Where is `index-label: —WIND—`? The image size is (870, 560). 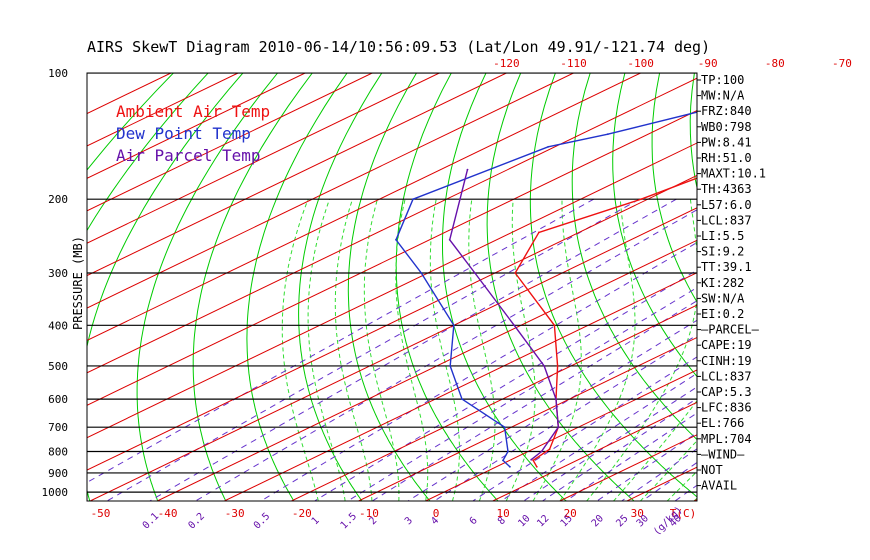
index-label: —WIND— is located at coordinates (723, 454).